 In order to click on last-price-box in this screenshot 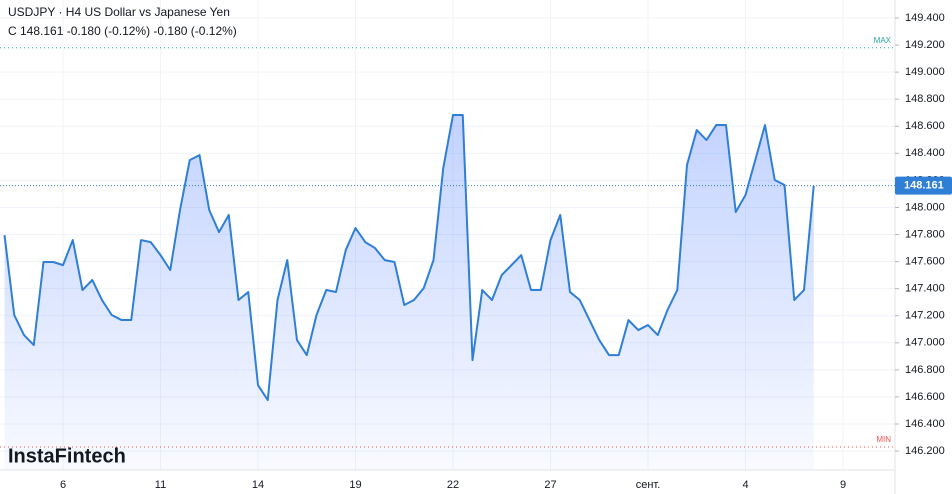, I will do `click(923, 185)`.